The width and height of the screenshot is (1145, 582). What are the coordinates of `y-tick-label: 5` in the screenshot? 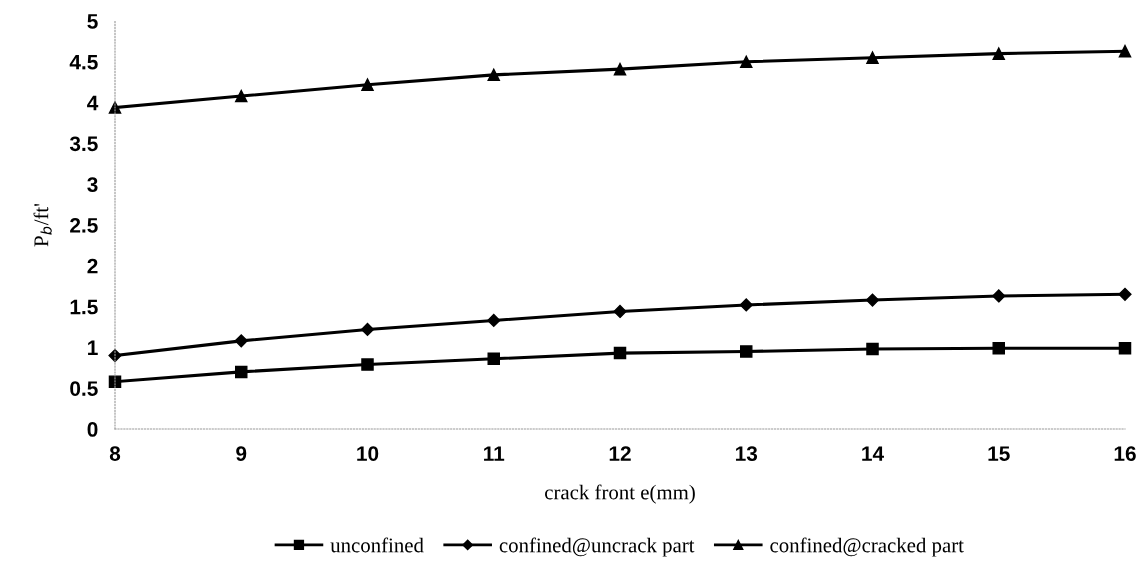 It's located at (92, 21).